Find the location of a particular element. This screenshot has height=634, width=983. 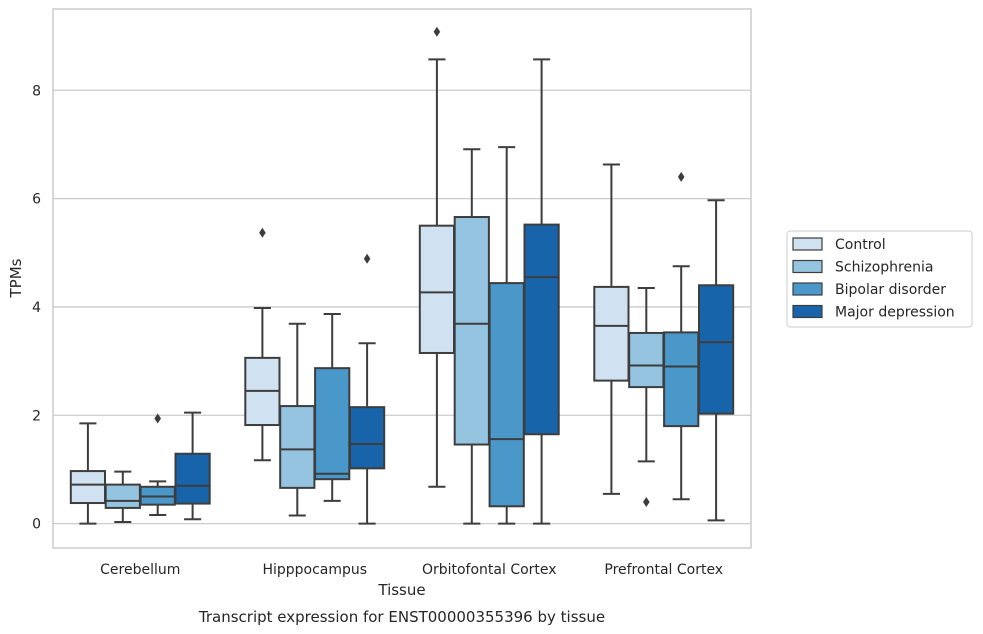

y-tick-label: 2 is located at coordinates (36, 416).